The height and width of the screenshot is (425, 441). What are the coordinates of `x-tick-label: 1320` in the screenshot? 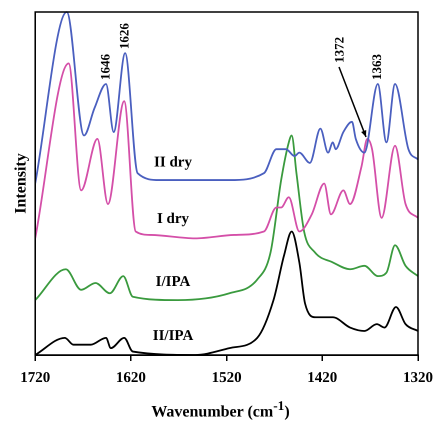 It's located at (418, 378).